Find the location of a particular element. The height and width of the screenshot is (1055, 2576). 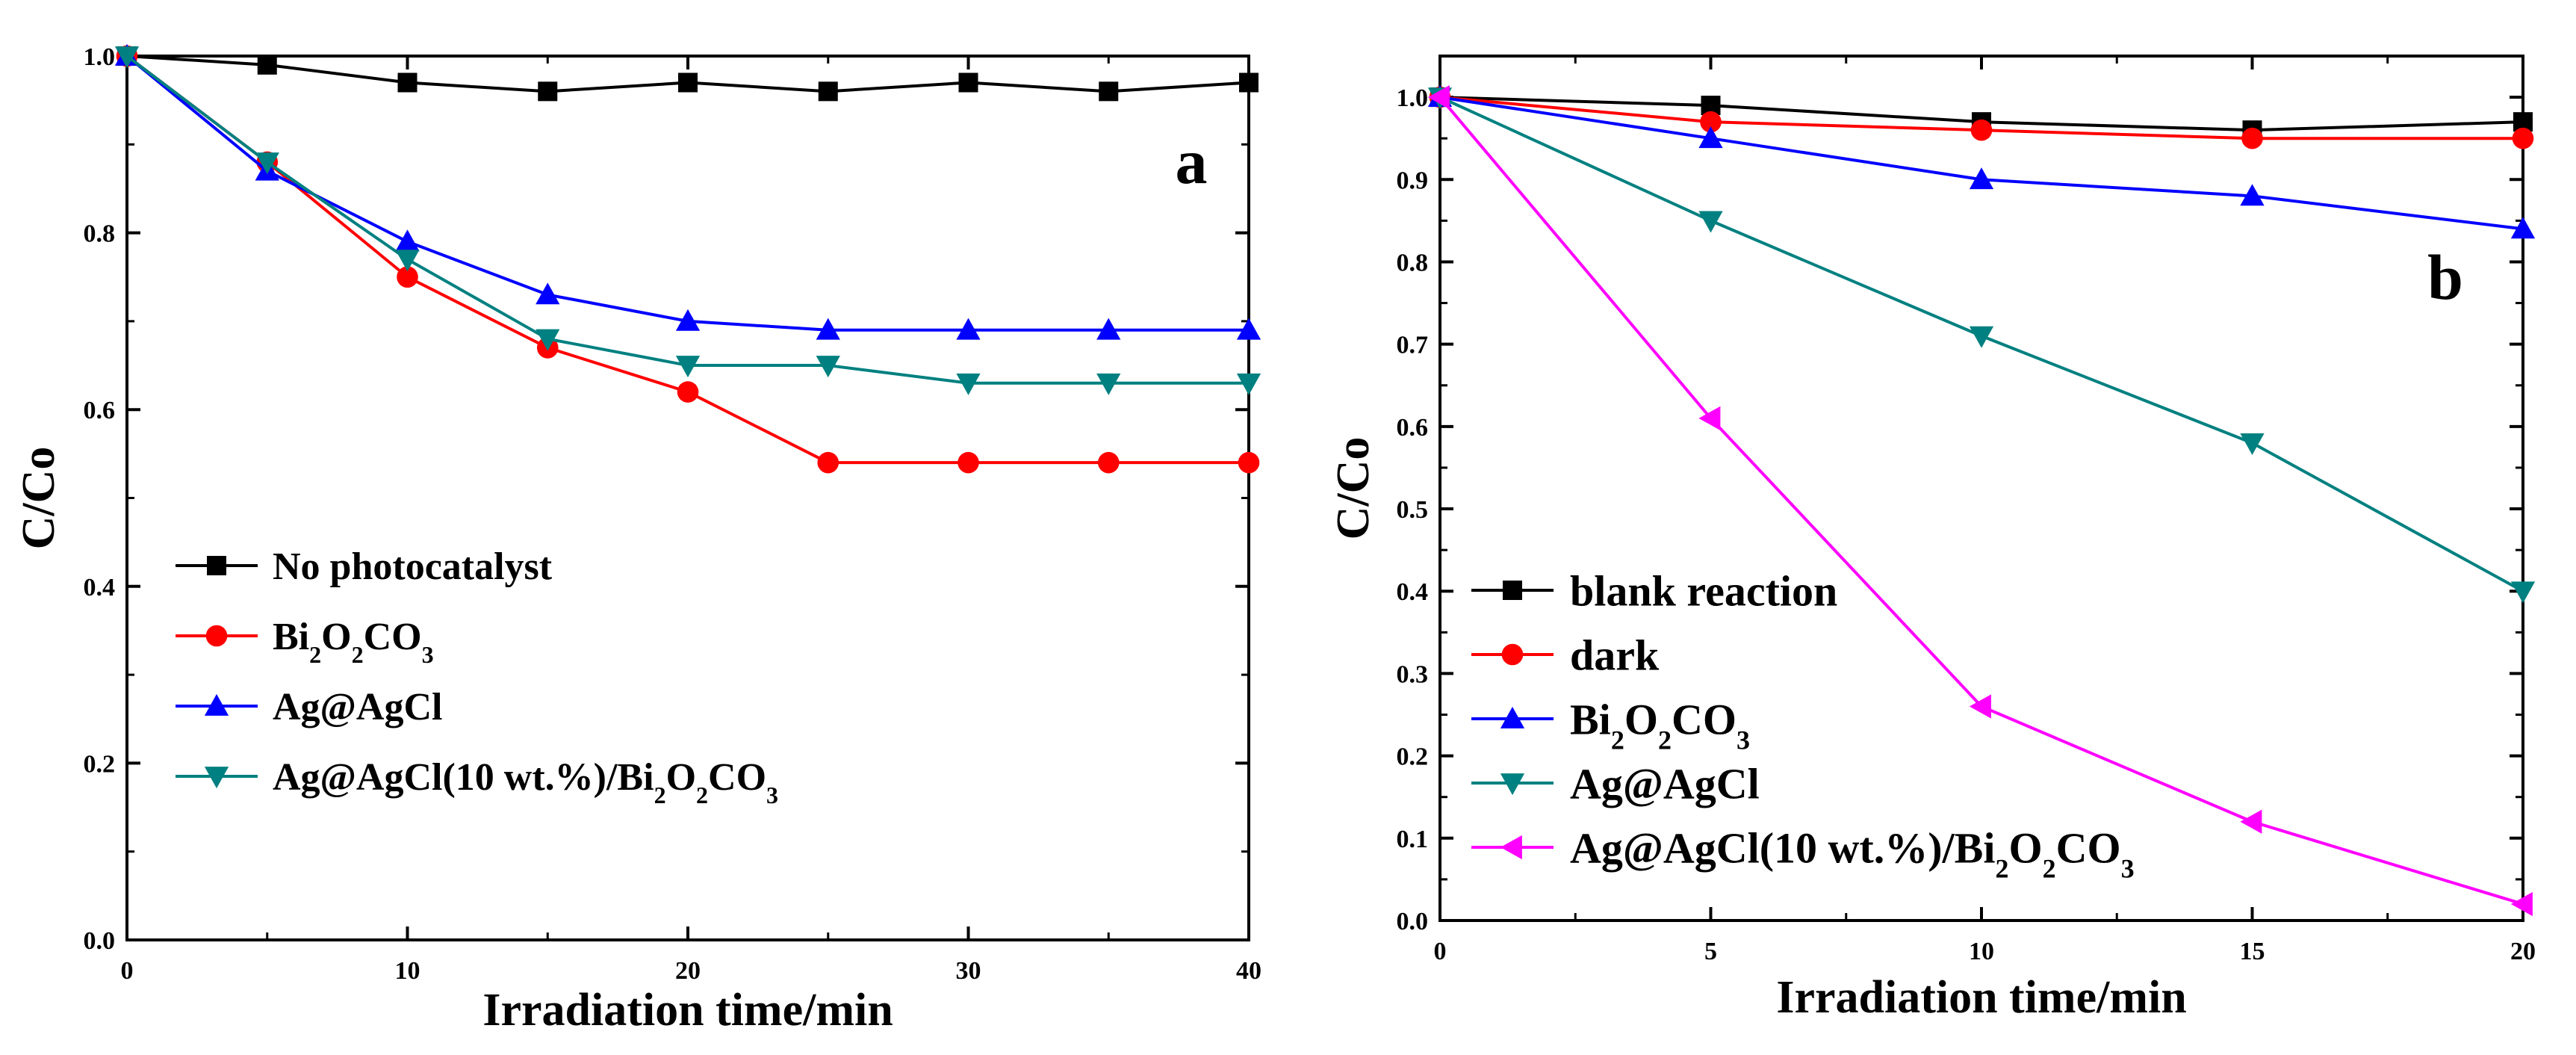

legend-entry: Bi2O2CO3 is located at coordinates (1610, 725).